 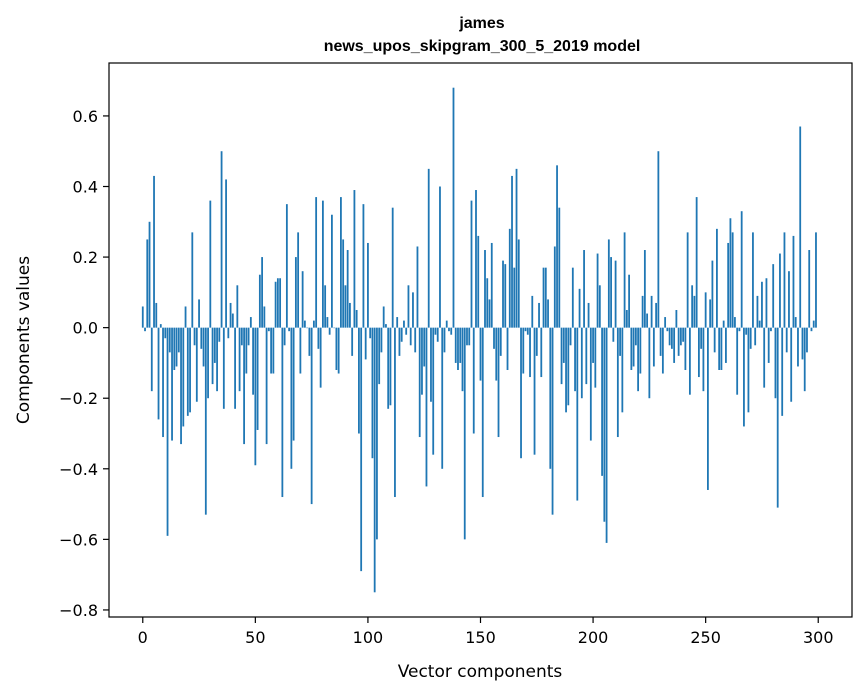 I want to click on x-tick-label: 200, so click(x=593, y=637).